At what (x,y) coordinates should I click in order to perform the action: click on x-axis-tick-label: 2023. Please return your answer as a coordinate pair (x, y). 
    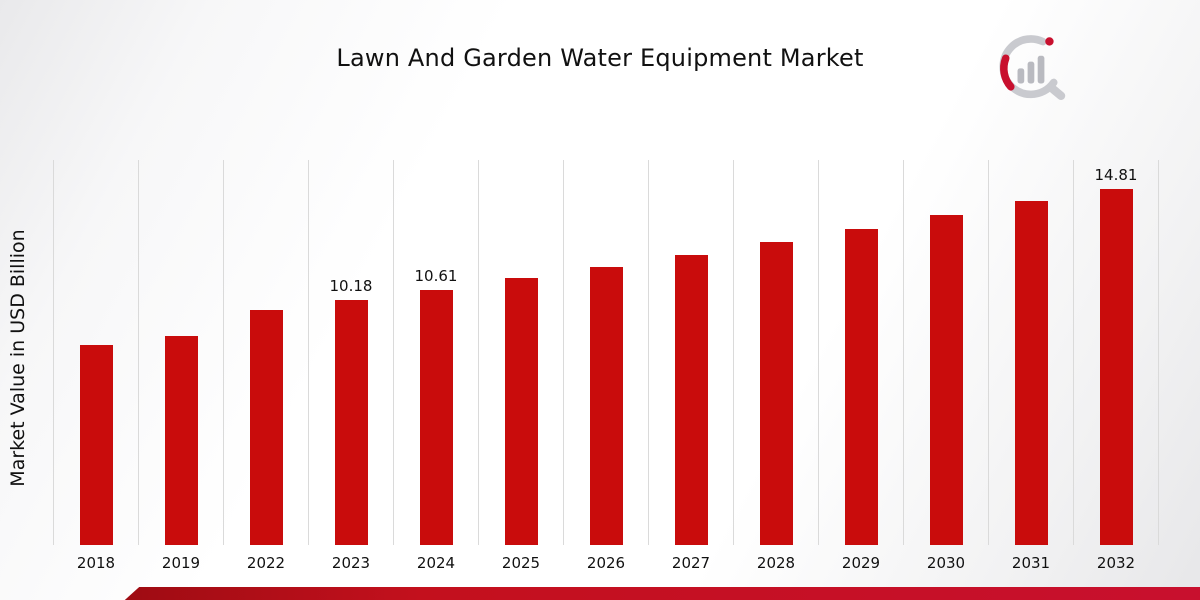
    Looking at the image, I should click on (351, 563).